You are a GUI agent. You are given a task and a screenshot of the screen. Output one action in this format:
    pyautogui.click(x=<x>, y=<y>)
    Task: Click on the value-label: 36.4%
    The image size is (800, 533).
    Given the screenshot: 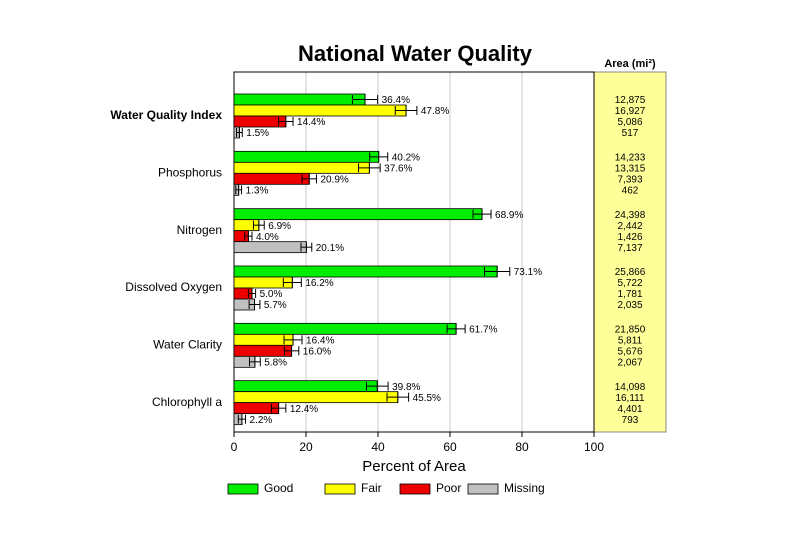 What is the action you would take?
    pyautogui.click(x=396, y=100)
    